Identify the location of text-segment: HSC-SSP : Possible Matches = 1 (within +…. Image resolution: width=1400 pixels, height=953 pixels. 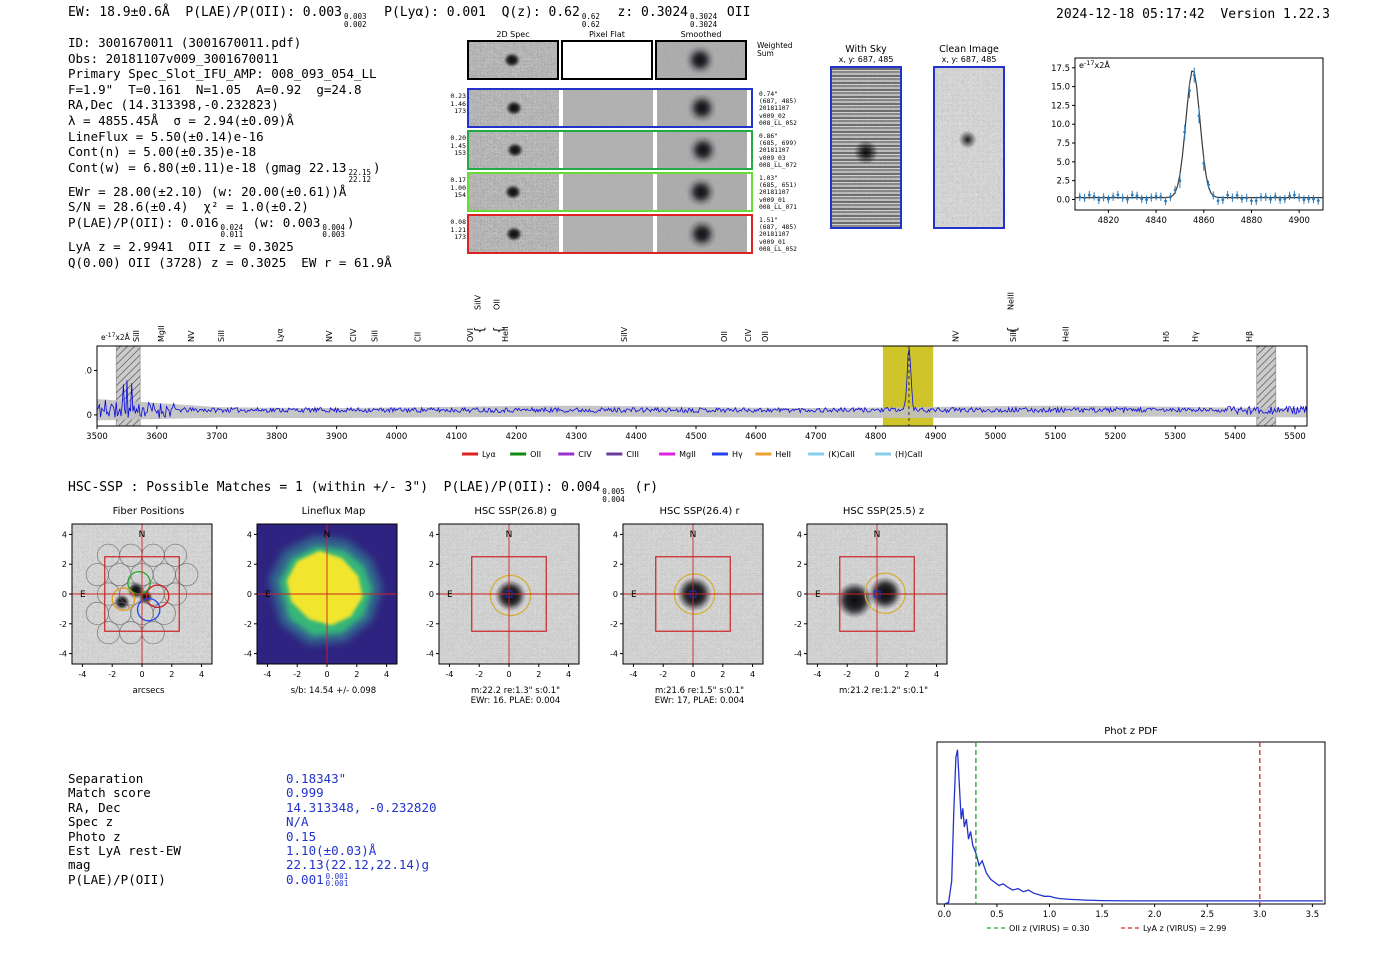
(334, 487).